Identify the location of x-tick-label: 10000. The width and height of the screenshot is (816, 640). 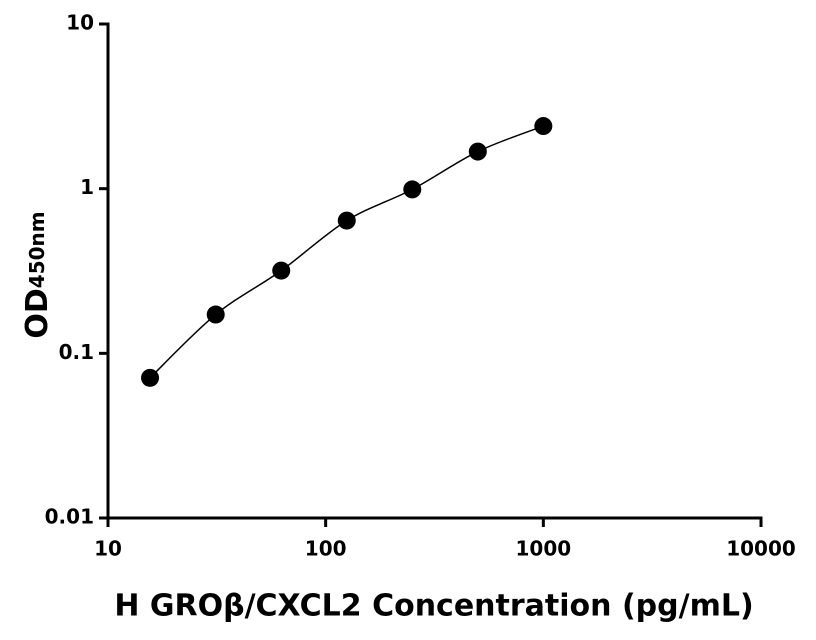
(761, 549).